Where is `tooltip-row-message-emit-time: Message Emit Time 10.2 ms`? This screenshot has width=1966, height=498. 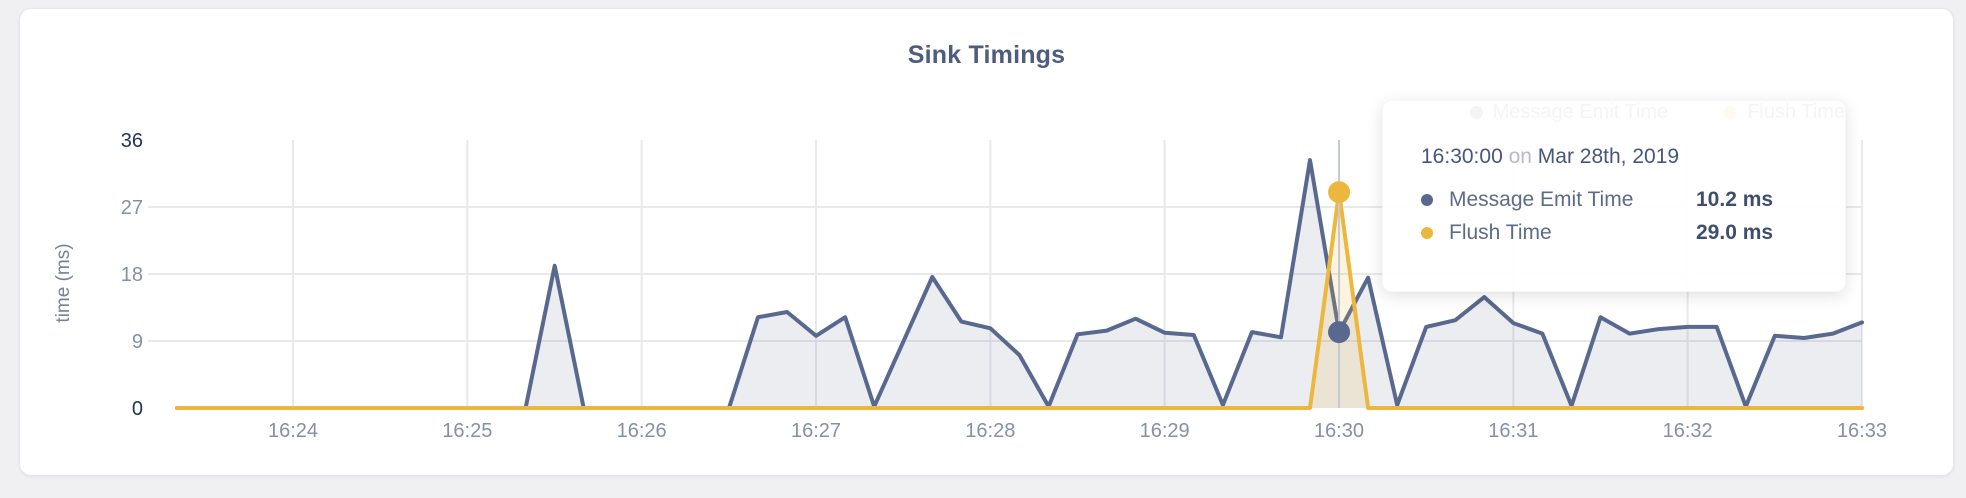
tooltip-row-message-emit-time: Message Emit Time 10.2 ms is located at coordinates (1616, 200).